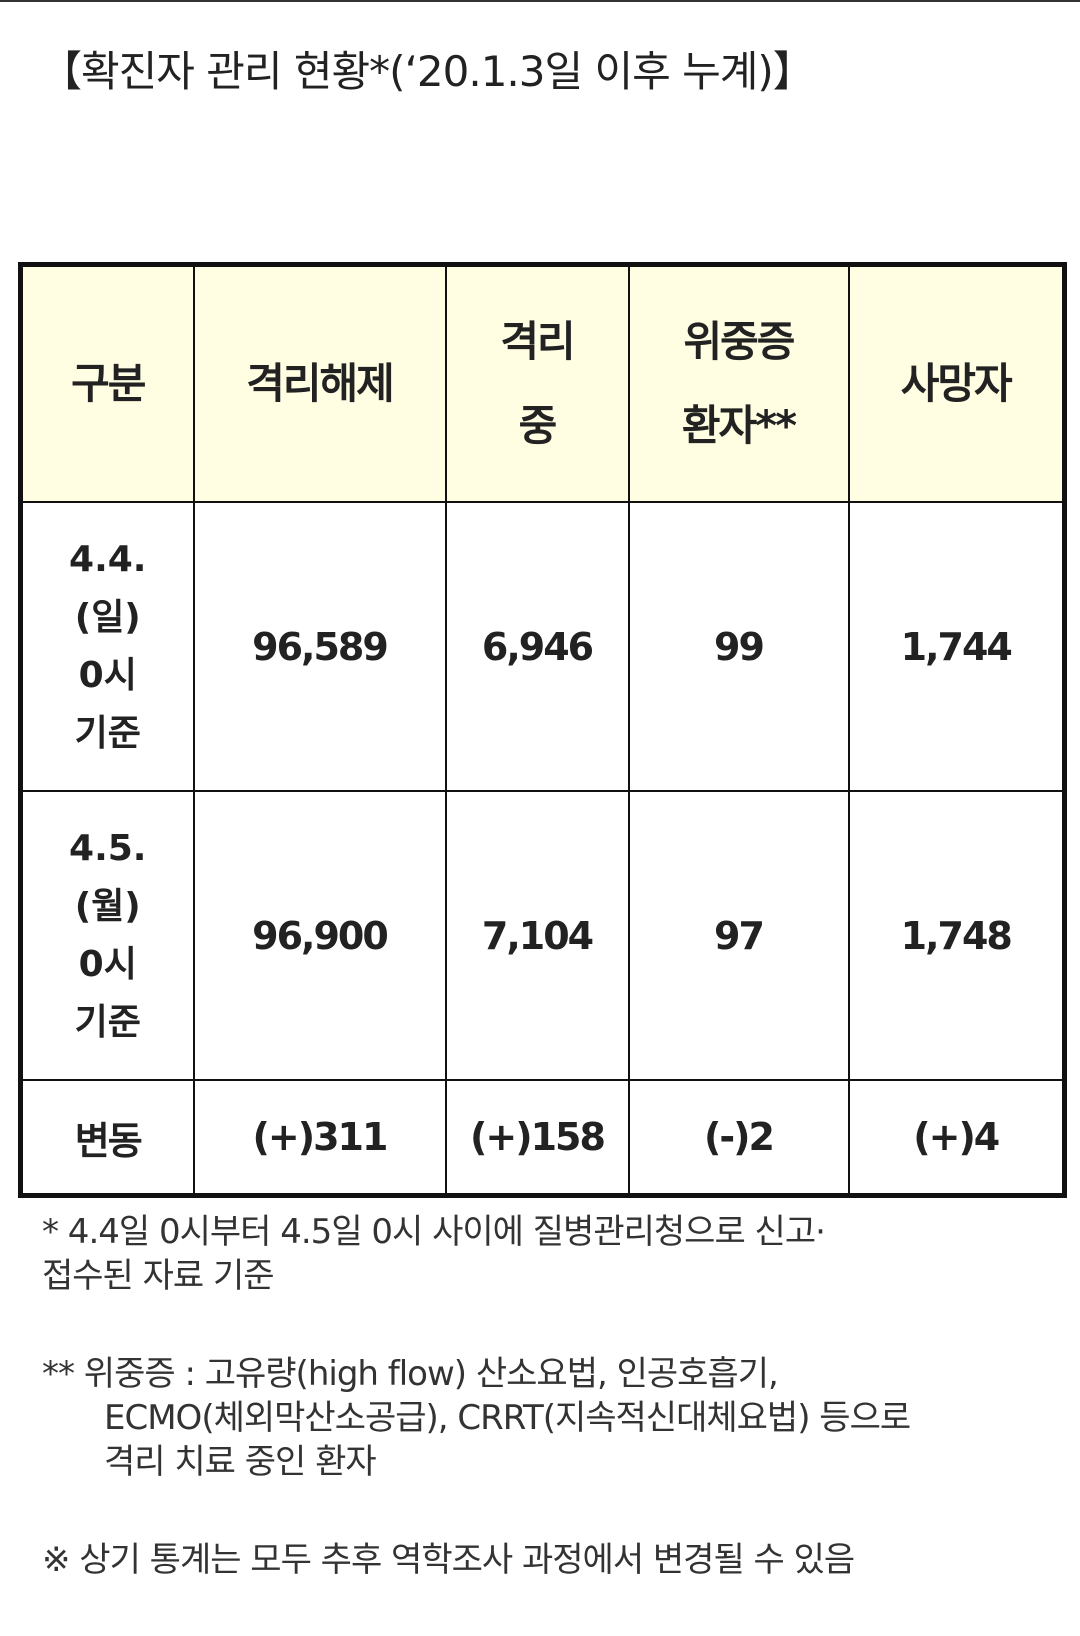 The height and width of the screenshot is (1636, 1080). I want to click on row-label-text: 4.4., so click(108, 559).